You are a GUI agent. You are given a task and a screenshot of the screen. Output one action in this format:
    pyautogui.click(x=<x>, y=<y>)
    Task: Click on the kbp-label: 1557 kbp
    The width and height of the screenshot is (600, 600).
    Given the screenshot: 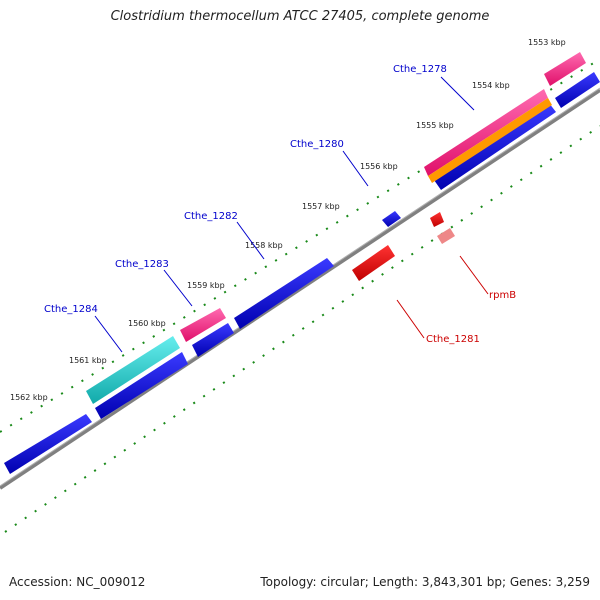 What is the action you would take?
    pyautogui.click(x=321, y=206)
    